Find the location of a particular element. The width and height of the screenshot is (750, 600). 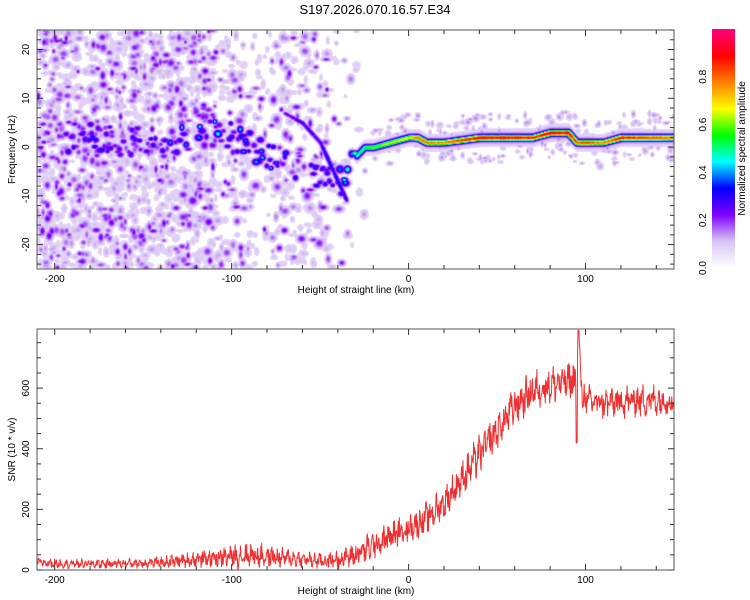

colorbar-tick-label: 0.0 is located at coordinates (703, 268).